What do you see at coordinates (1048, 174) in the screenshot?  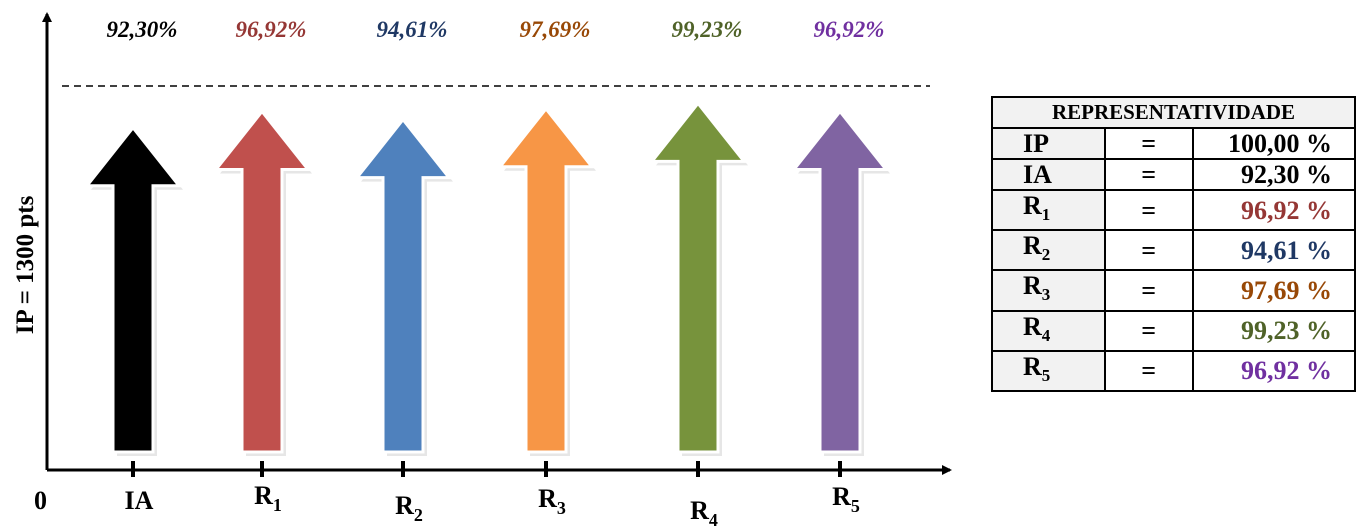 I see `row-label: IA` at bounding box center [1048, 174].